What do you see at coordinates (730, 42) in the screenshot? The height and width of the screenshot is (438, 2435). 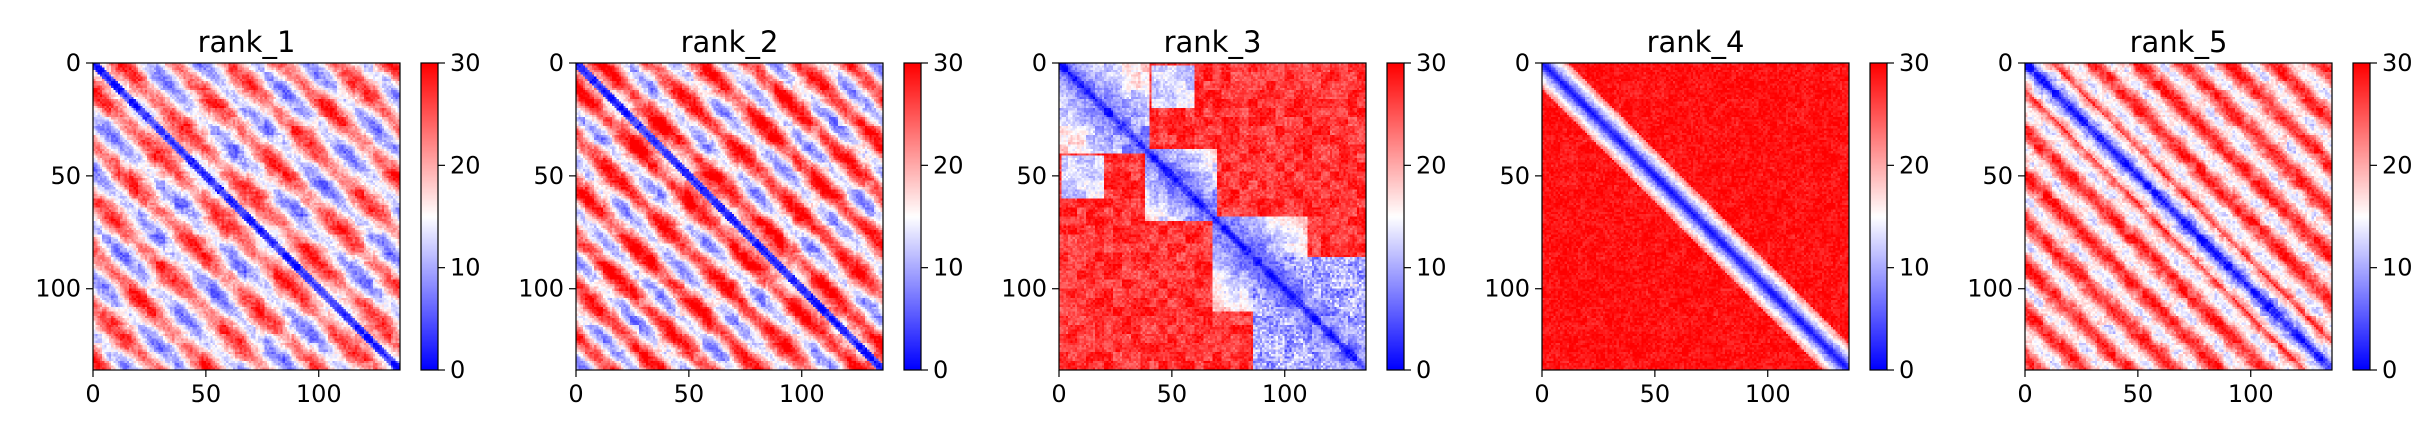 I see `chart-title: rank_2` at bounding box center [730, 42].